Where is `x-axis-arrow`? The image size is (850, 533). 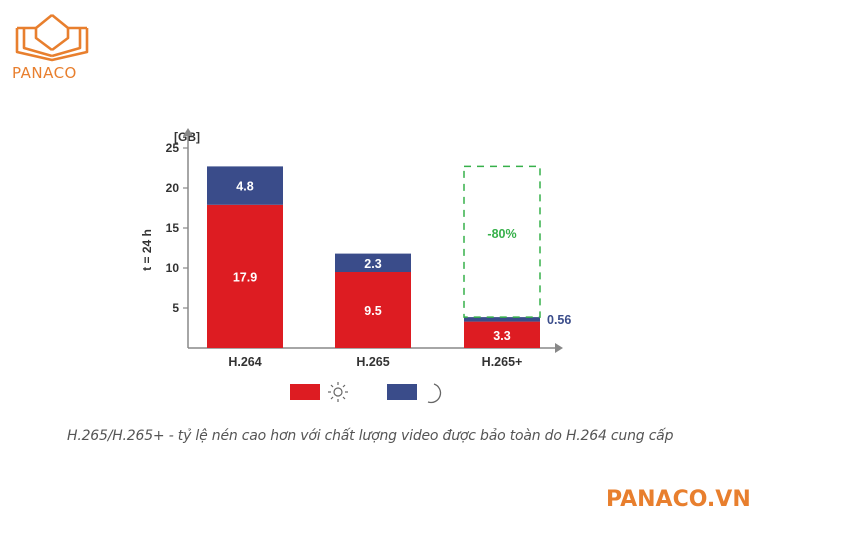 x-axis-arrow is located at coordinates (559, 348).